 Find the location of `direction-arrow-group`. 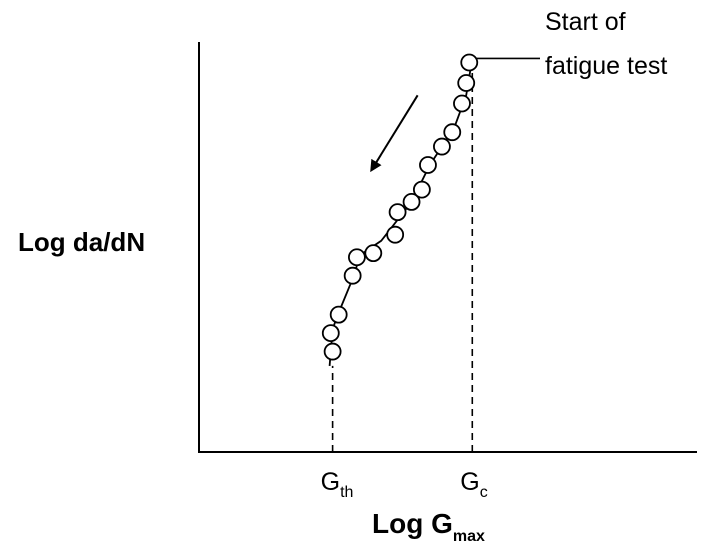

direction-arrow-group is located at coordinates (394, 133).